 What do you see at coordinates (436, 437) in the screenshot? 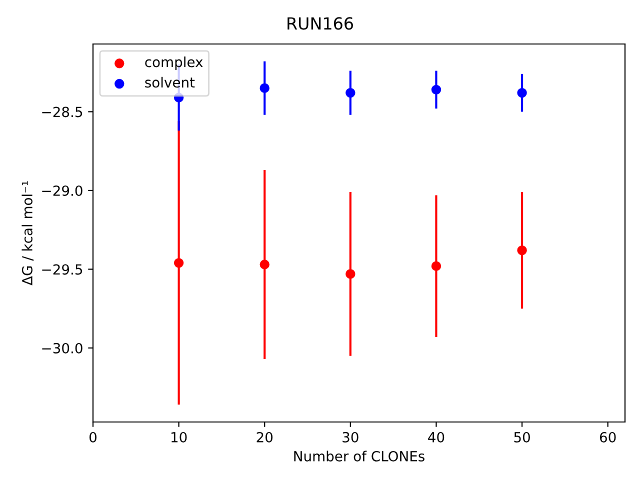
I see `x-tick-label: 40` at bounding box center [436, 437].